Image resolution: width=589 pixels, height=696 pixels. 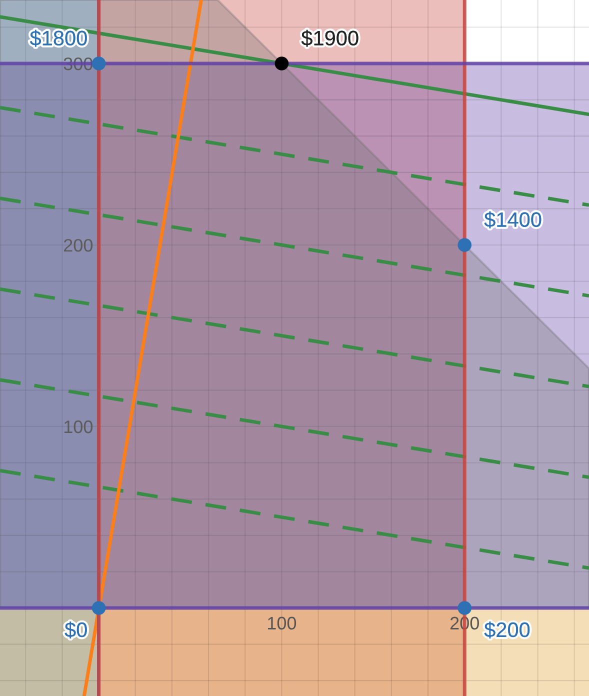 What do you see at coordinates (78, 245) in the screenshot?
I see `y-tick-label: 200` at bounding box center [78, 245].